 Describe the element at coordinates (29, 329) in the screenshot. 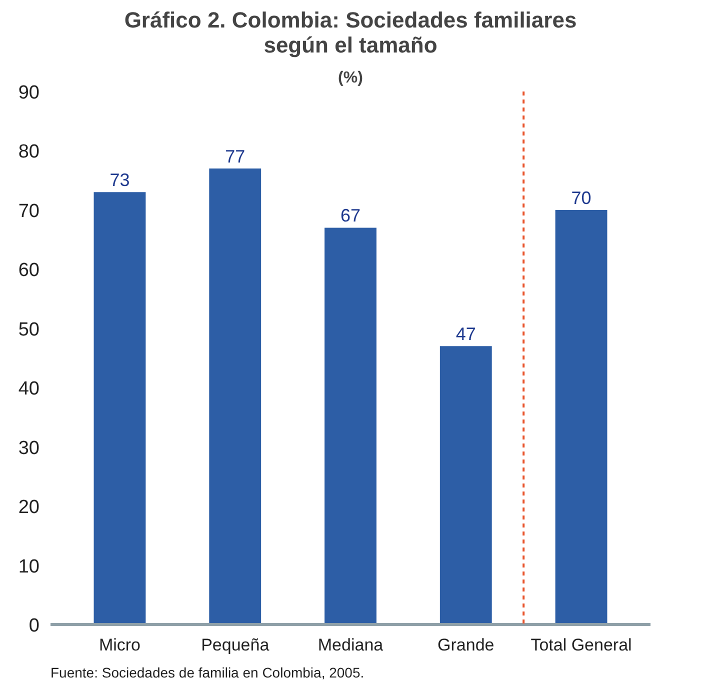

I see `y-tick-label: 50` at that location.